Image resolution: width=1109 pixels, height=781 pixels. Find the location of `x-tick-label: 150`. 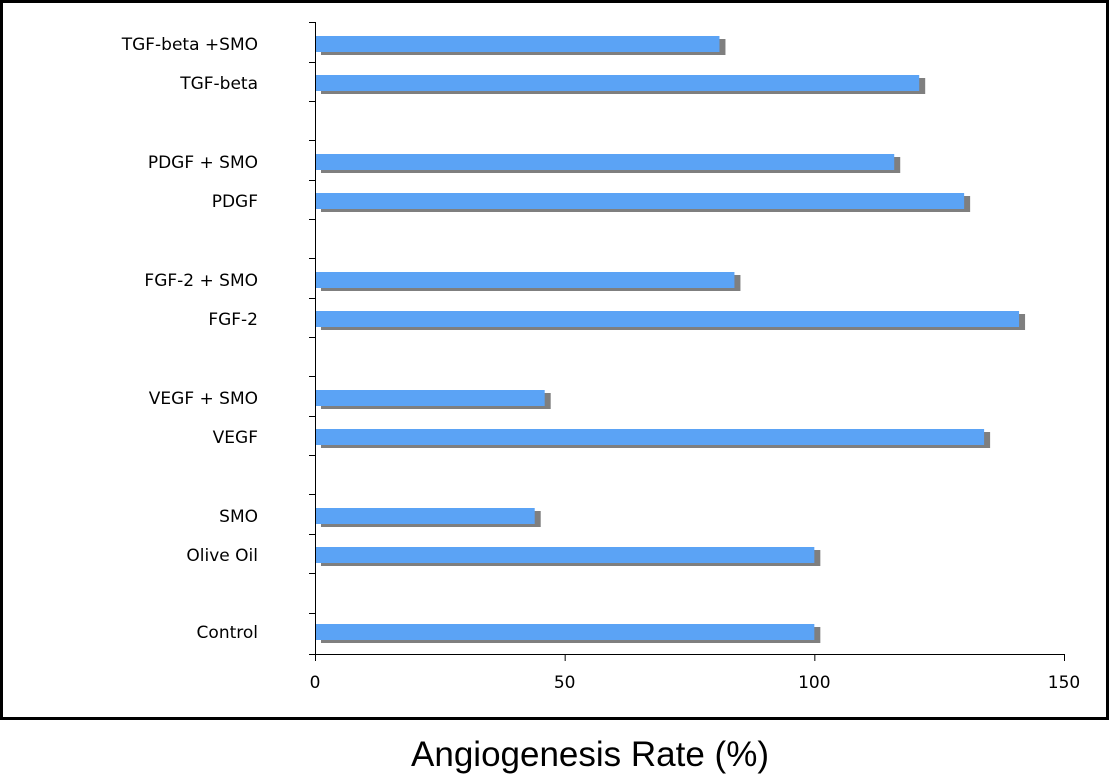

x-tick-label: 150 is located at coordinates (1064, 683).